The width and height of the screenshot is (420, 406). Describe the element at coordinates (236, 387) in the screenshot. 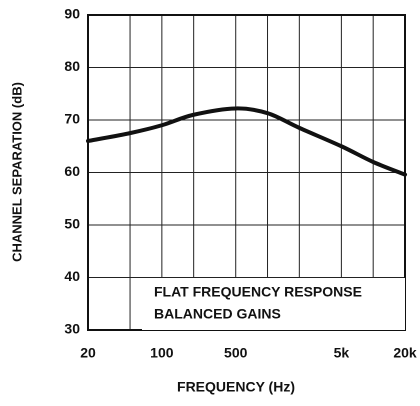

I see `x-axis-label: FREQUENCY (Hz)` at that location.